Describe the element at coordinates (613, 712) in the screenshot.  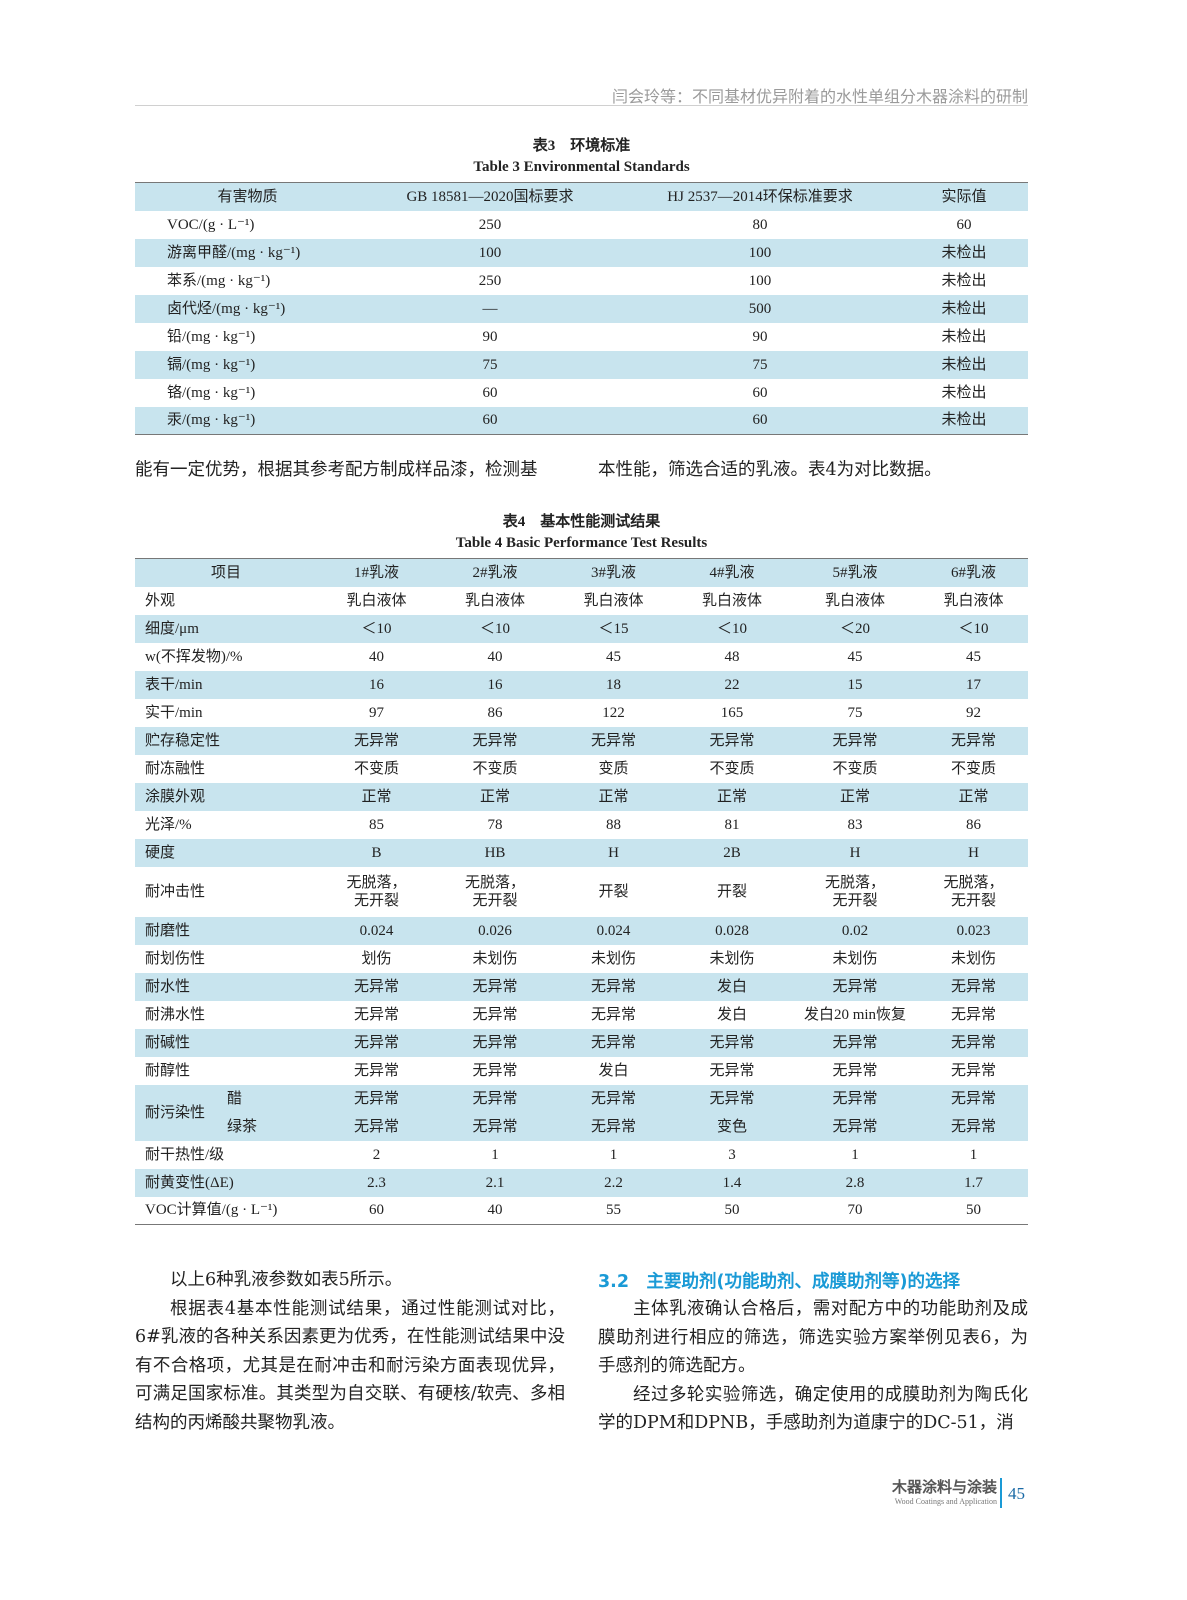
I see `table-cell: 122` at that location.